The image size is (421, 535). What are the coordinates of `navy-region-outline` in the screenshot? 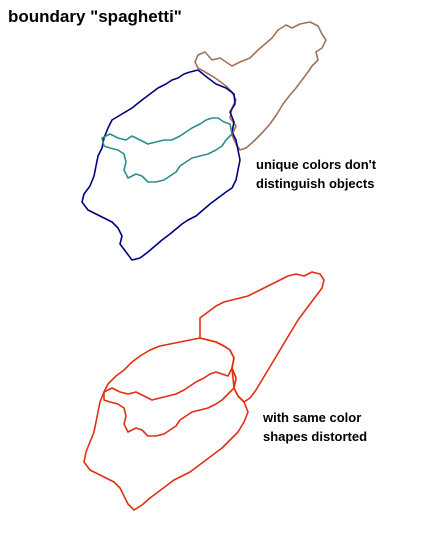 It's located at (161, 165).